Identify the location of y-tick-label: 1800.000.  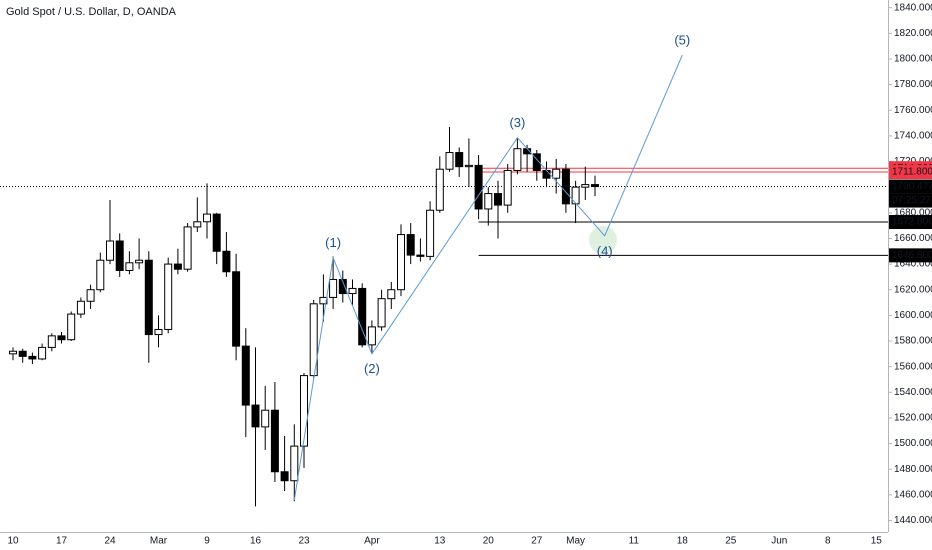
(913, 59).